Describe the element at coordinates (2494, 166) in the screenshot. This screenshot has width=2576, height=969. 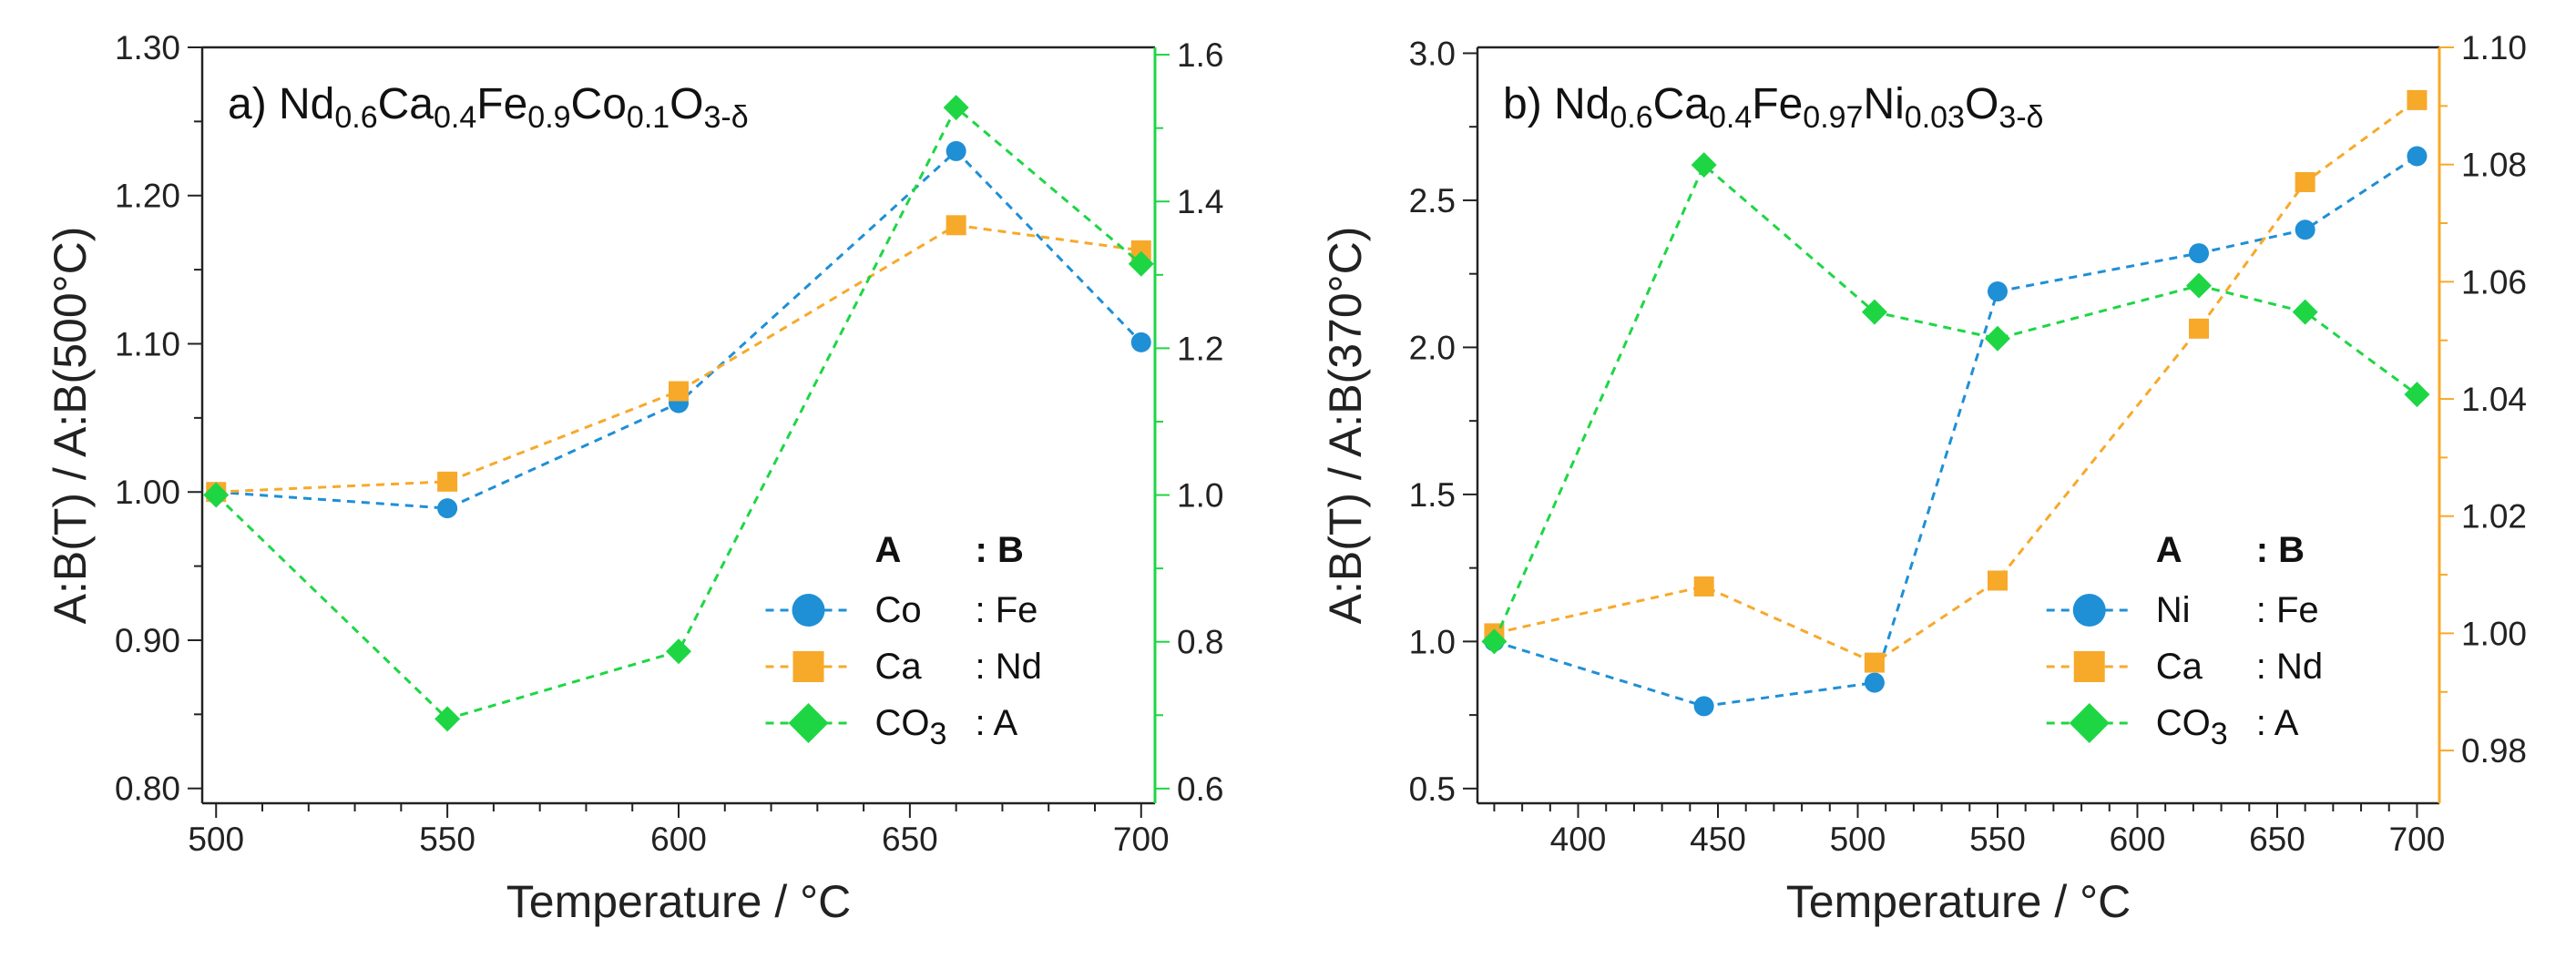
I see `y2-tick-label: 1.08` at that location.